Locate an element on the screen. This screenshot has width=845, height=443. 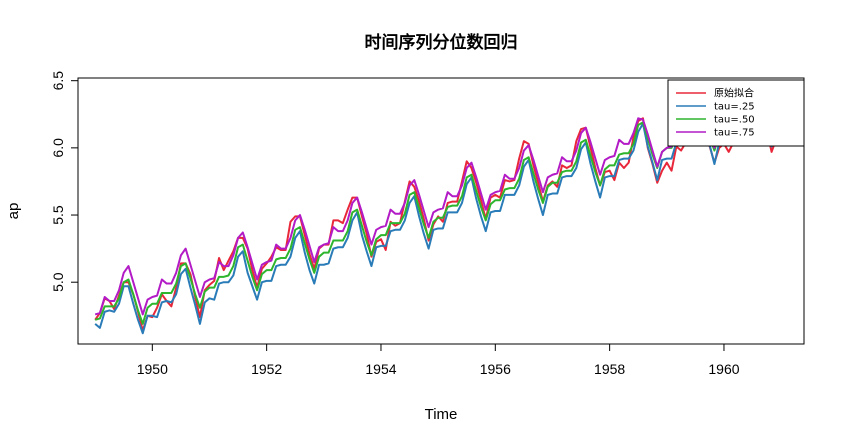
y-tick-label: 5.0 is located at coordinates (58, 282).